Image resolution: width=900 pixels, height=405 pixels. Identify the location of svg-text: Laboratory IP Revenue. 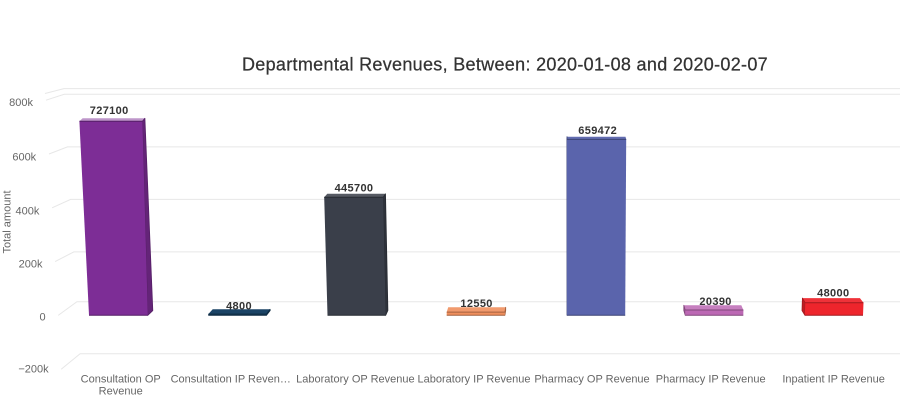
(474, 380).